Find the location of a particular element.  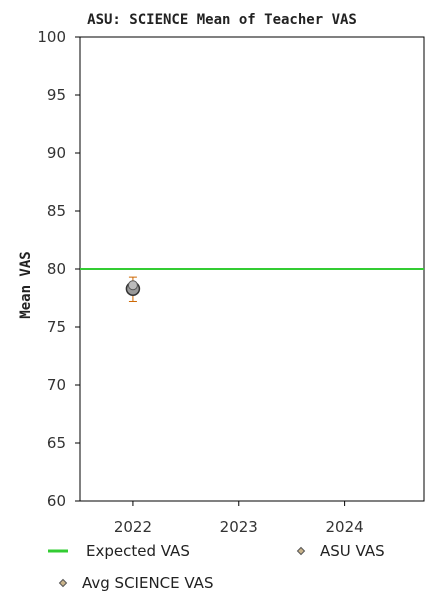

y-tick-label: 85 is located at coordinates (56, 211).